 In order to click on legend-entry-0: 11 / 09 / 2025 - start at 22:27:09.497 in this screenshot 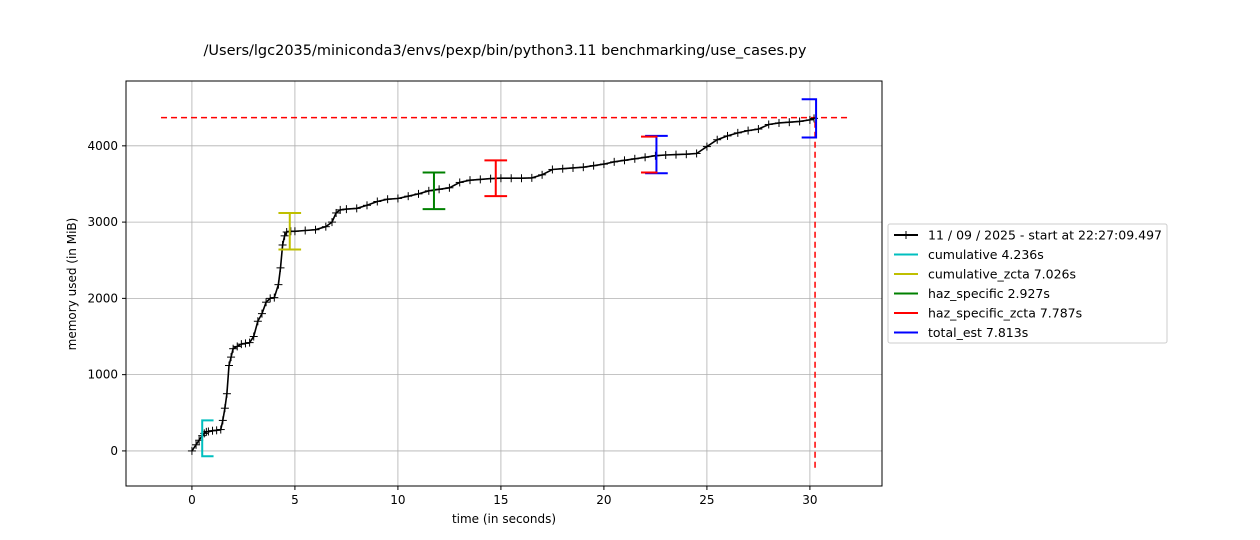, I will do `click(1045, 235)`.